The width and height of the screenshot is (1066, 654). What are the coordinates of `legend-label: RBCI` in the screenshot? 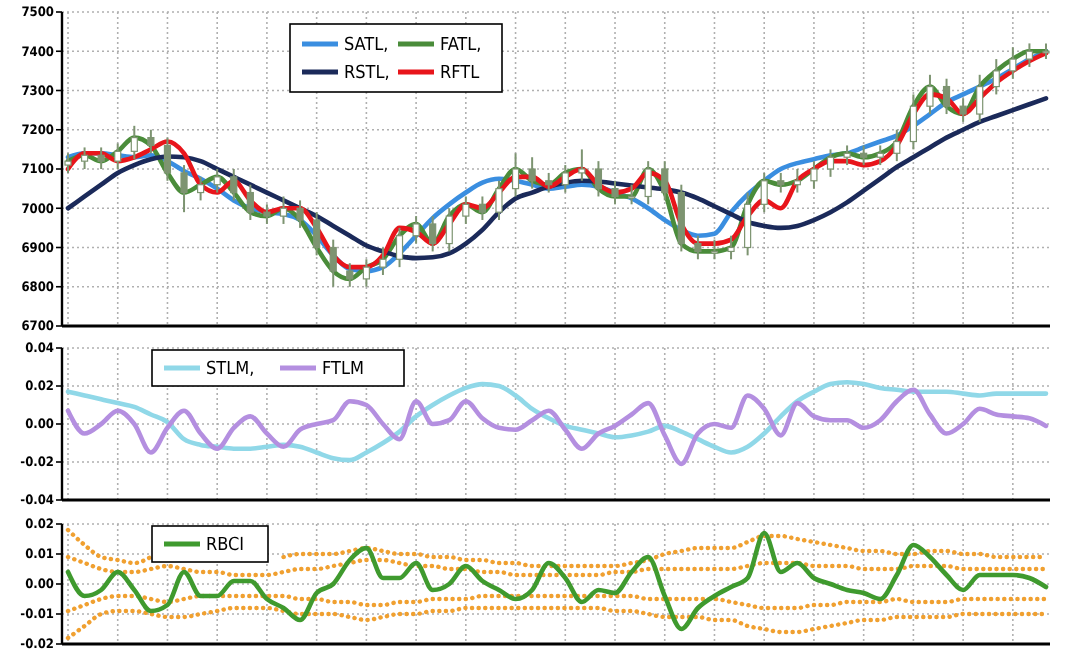 It's located at (225, 546).